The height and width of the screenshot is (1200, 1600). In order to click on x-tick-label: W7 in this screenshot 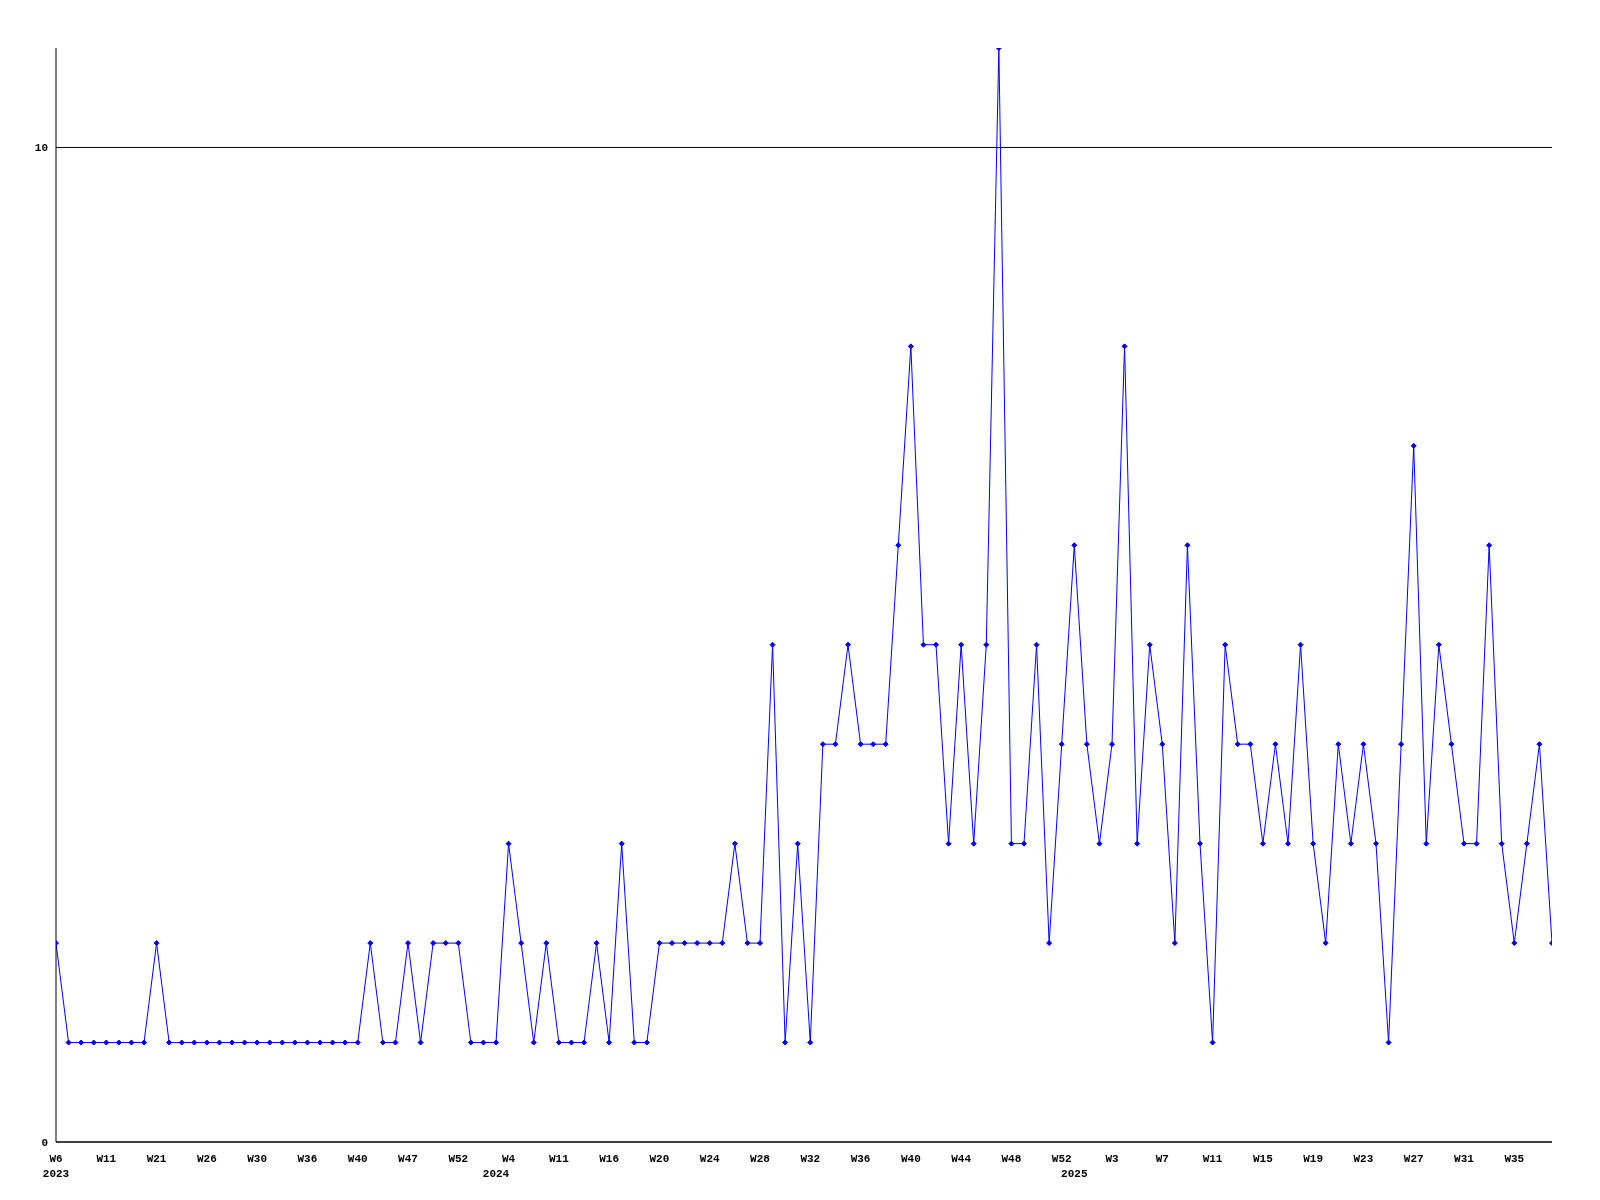, I will do `click(1162, 1159)`.